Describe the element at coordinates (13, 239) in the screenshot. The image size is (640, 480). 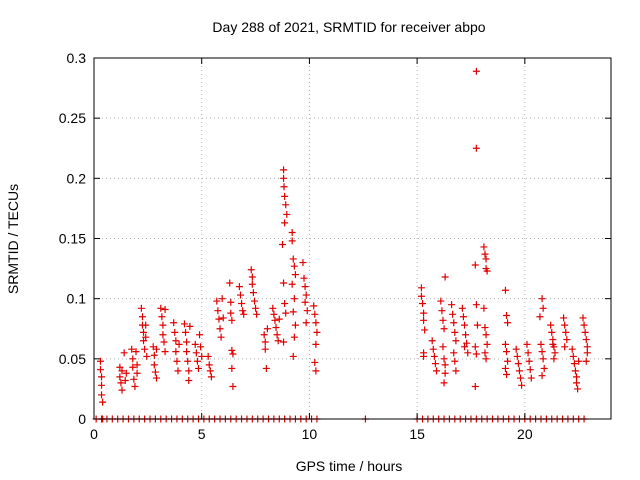
I see `y-axis-label: SRMTID / TECUs` at that location.